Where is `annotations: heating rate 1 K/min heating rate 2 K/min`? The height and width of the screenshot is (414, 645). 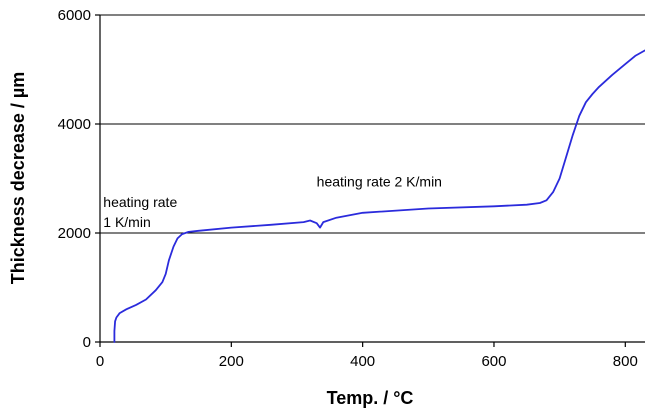 annotations: heating rate 1 K/min heating rate 2 K/min is located at coordinates (272, 202).